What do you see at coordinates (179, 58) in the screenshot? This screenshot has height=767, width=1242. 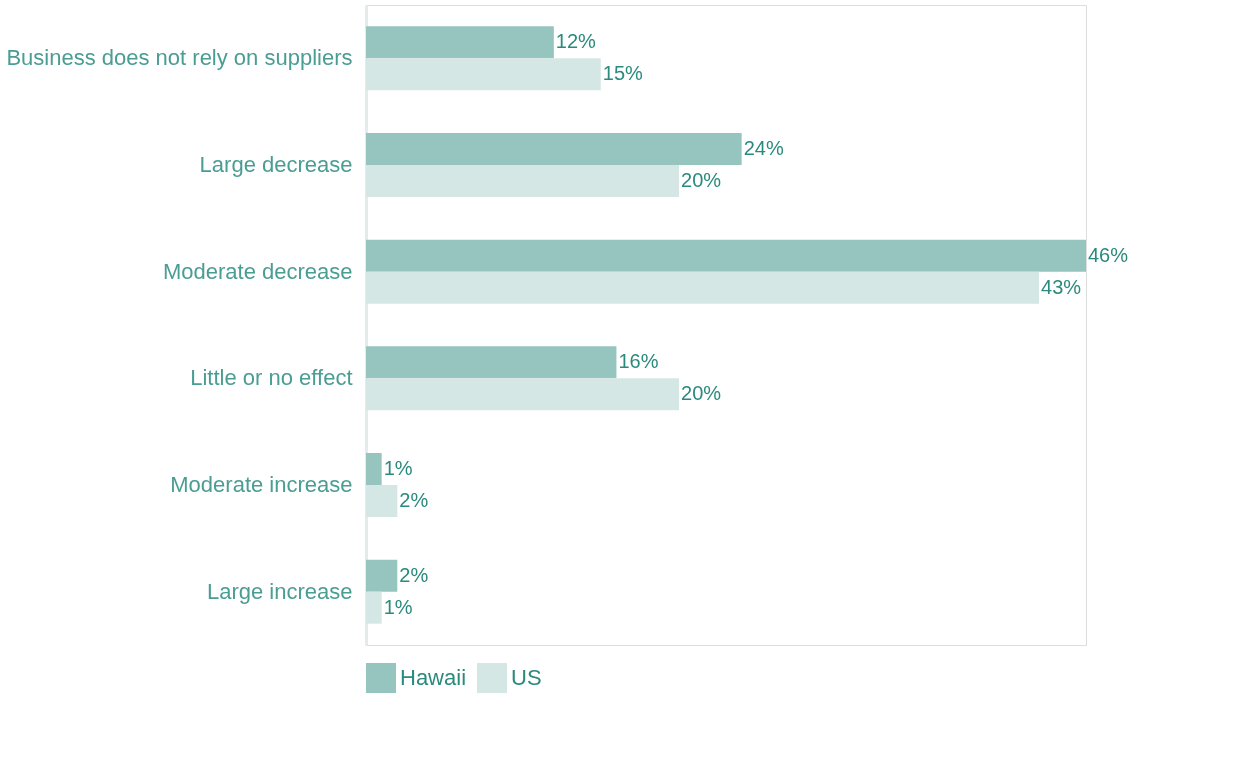 I see `y-tick-label: Business does not rely on suppliers` at bounding box center [179, 58].